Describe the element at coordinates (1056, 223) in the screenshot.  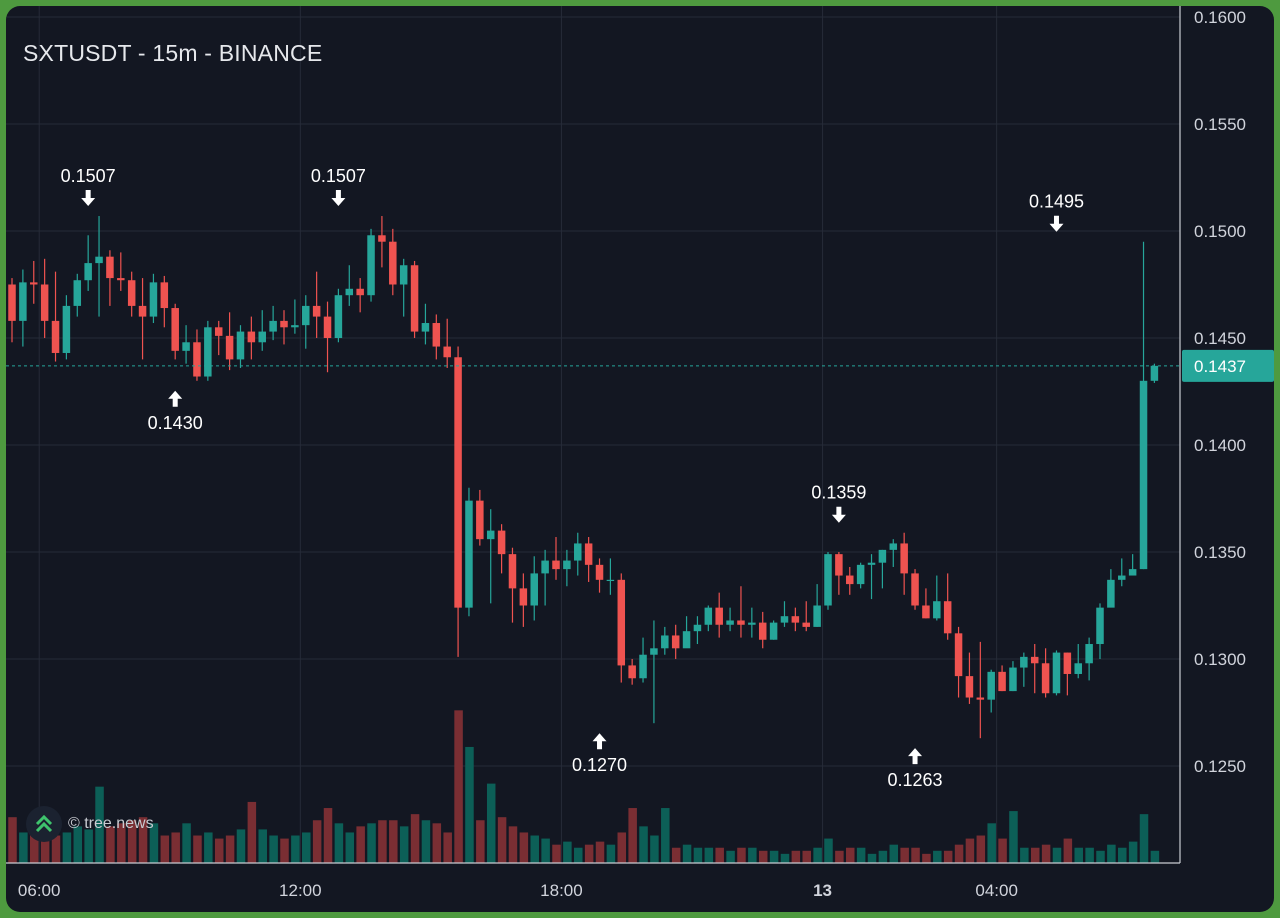
I see `arrow-down-icon` at that location.